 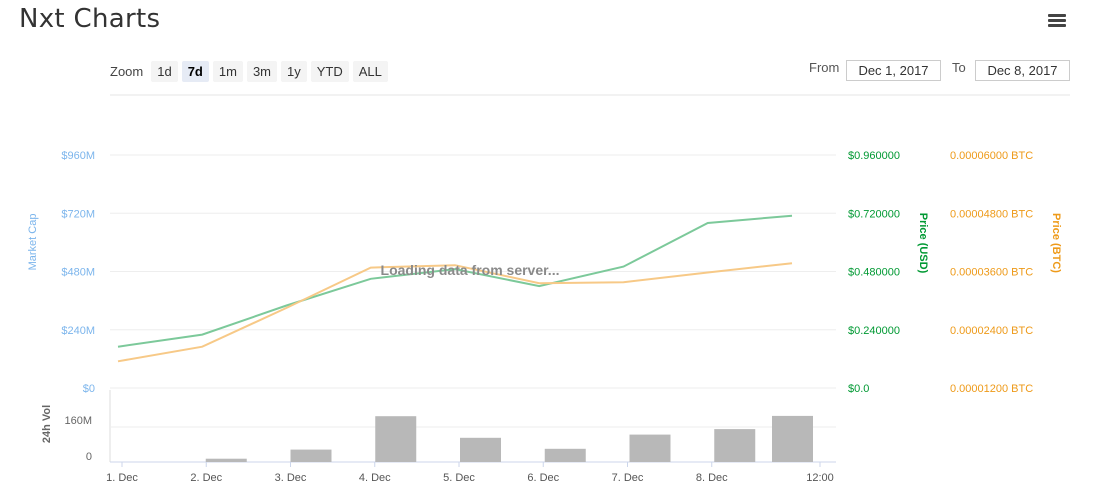 What do you see at coordinates (1056, 243) in the screenshot?
I see `price-btc-axis-title: Price (BTC)` at bounding box center [1056, 243].